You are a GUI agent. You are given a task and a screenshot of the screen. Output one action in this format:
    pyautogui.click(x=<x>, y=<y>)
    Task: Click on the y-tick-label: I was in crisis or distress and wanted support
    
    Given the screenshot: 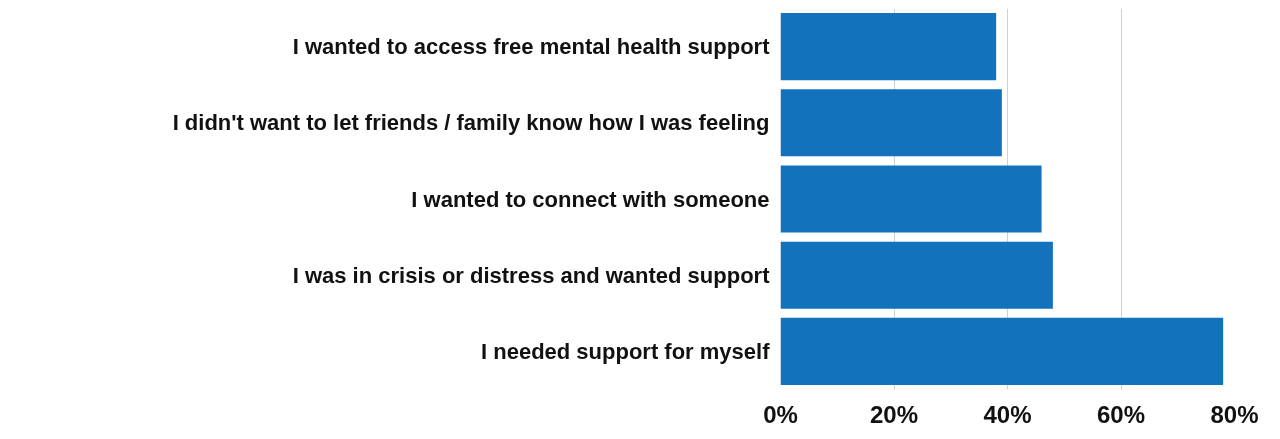 What is the action you would take?
    pyautogui.click(x=531, y=275)
    